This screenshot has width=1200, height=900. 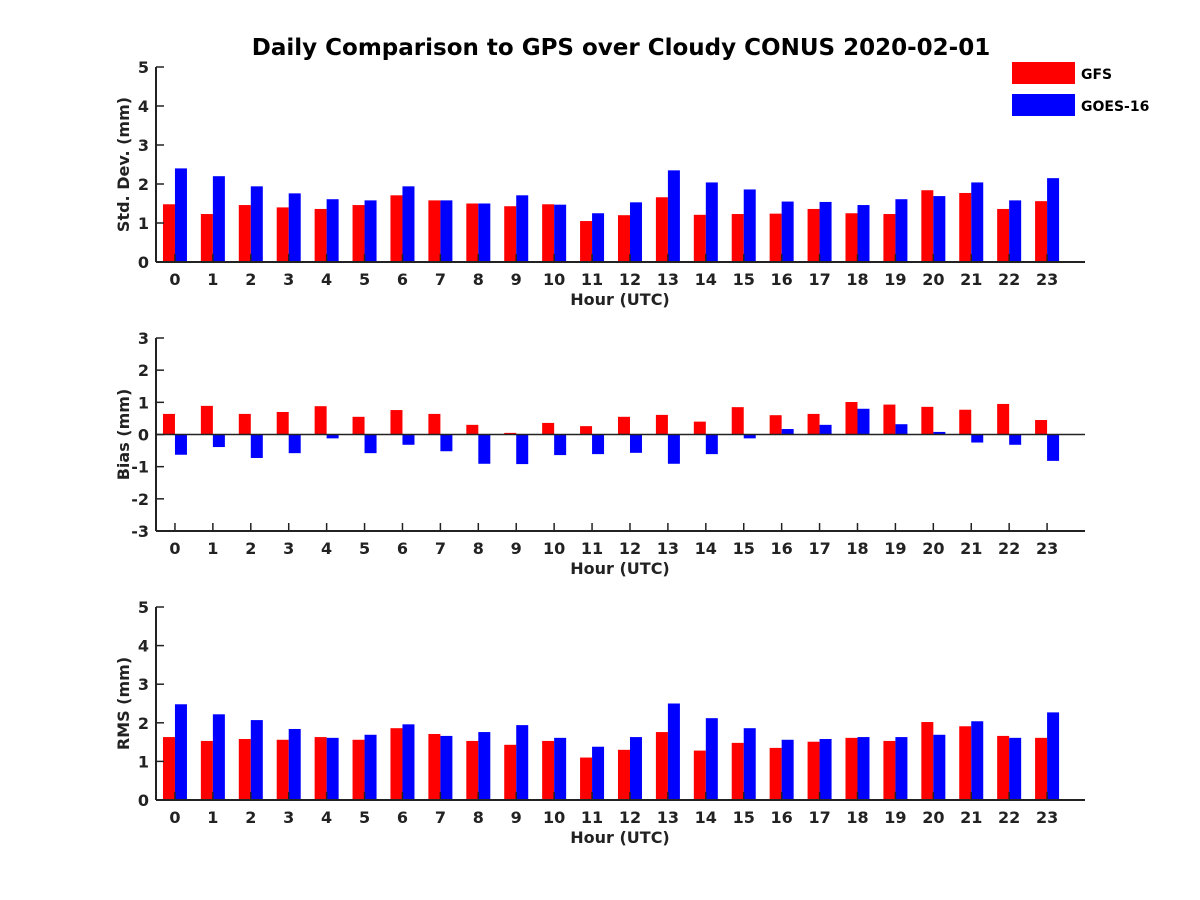 What do you see at coordinates (143, 145) in the screenshot?
I see `y-tick-label: 3` at bounding box center [143, 145].